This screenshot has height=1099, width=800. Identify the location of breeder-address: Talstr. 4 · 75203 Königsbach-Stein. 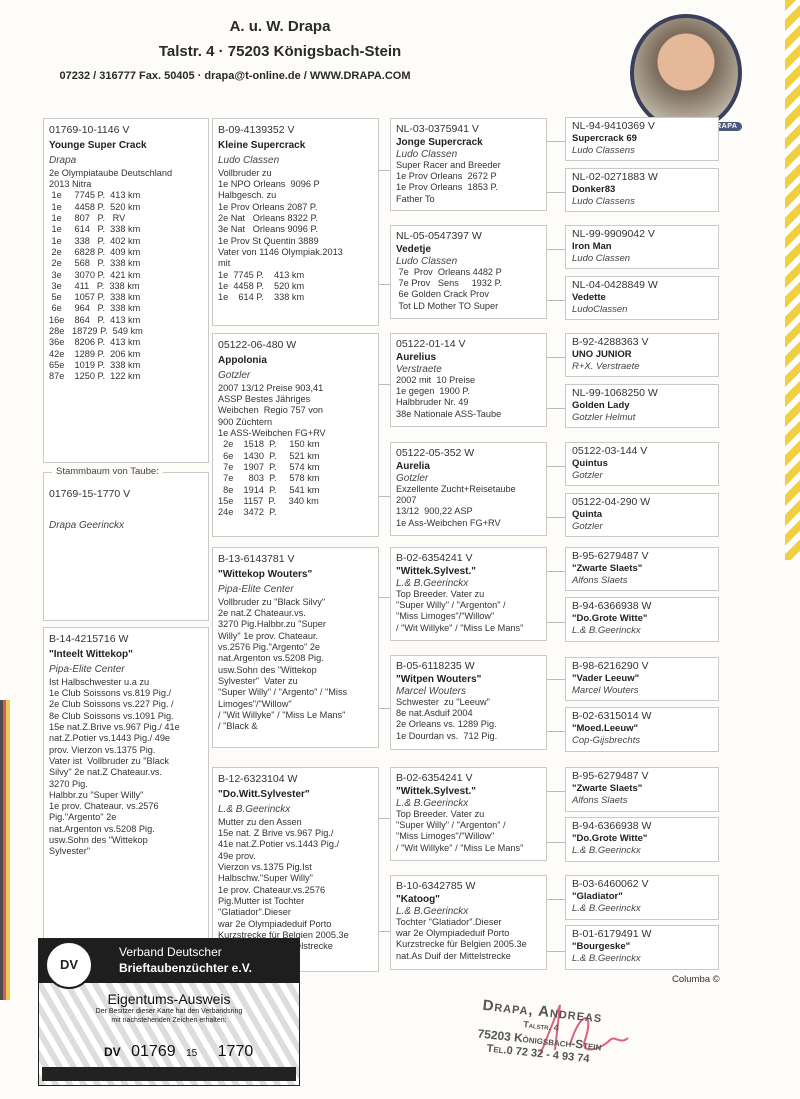
(280, 51).